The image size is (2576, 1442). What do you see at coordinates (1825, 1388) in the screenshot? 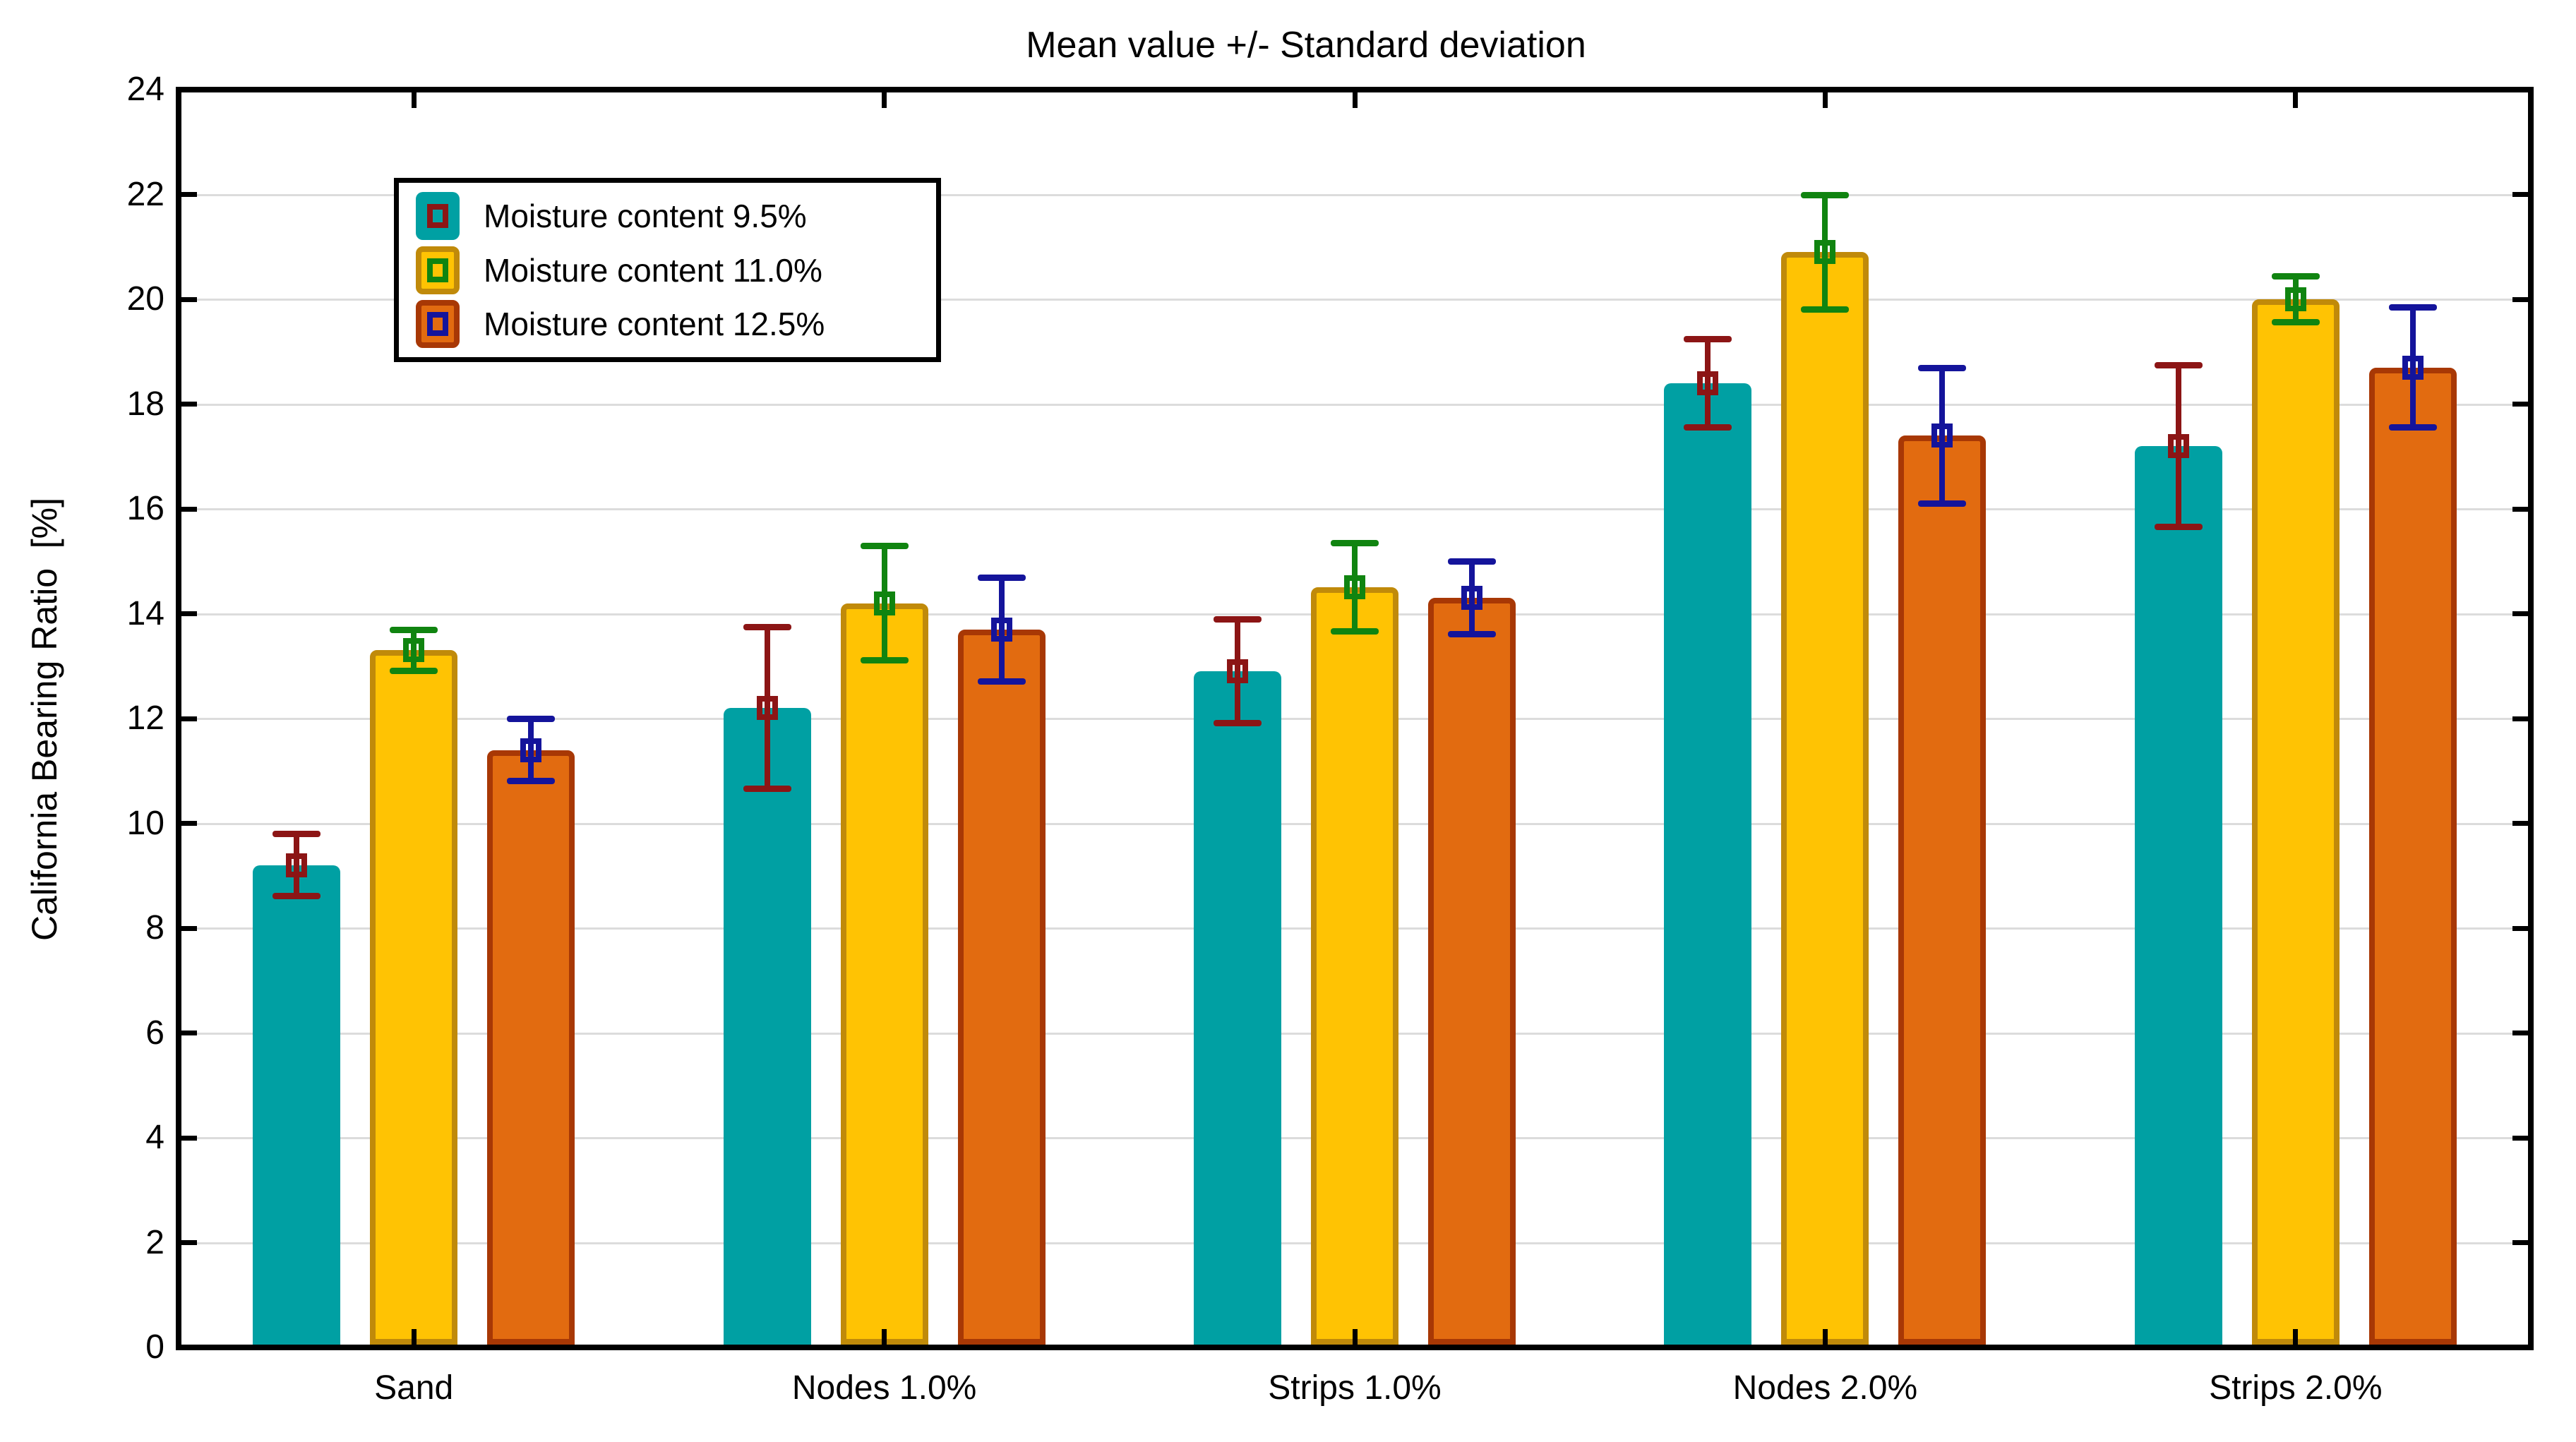
I see `x-category-label-nodes-2-0: Nodes 2.0%` at bounding box center [1825, 1388].